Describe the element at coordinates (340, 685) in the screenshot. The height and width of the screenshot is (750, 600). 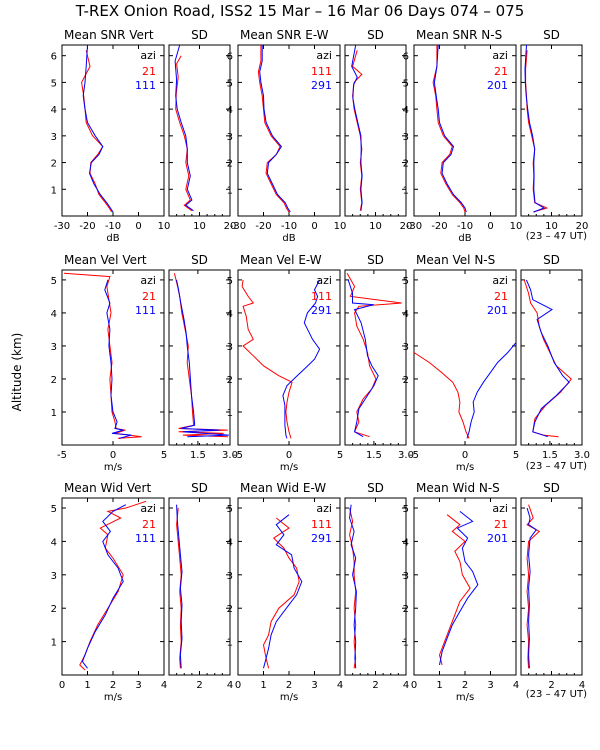
I see `x-tick-label-r2c2-4: 4` at that location.